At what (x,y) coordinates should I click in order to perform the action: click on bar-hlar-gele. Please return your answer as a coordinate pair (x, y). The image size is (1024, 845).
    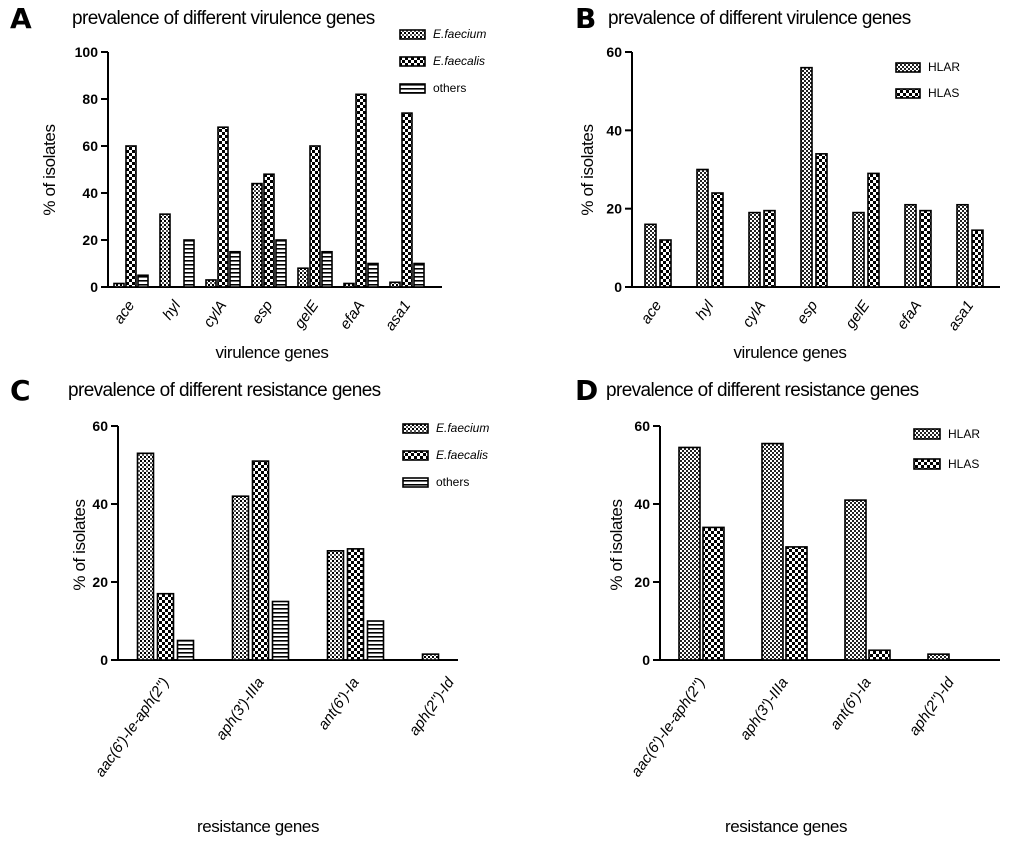
    Looking at the image, I should click on (858, 249).